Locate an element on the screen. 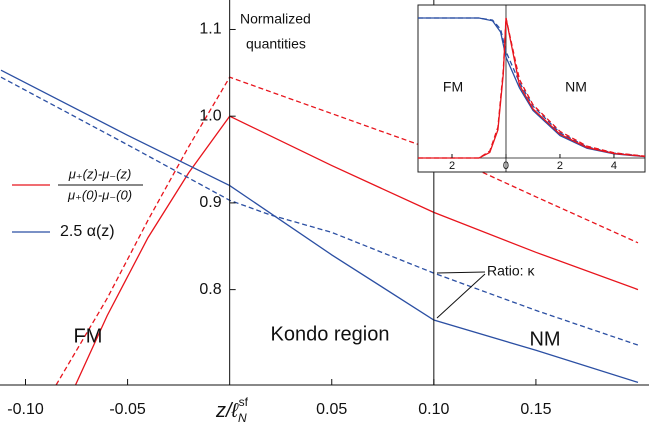 This screenshot has height=431, width=649. x-label: z/ℓNsf is located at coordinates (232, 410).